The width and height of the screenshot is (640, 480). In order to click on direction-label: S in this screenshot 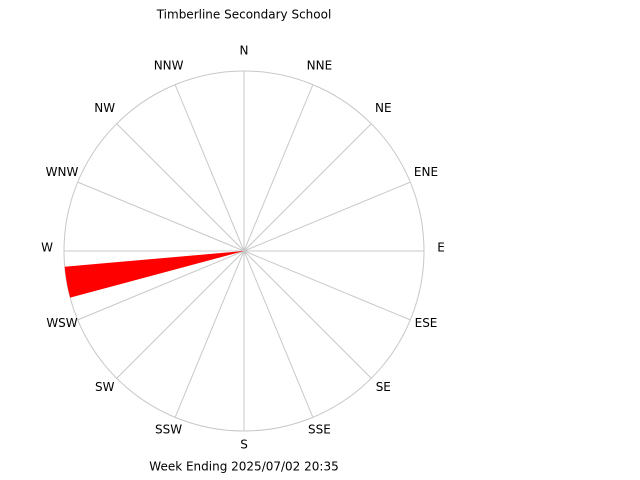, I will do `click(244, 445)`.